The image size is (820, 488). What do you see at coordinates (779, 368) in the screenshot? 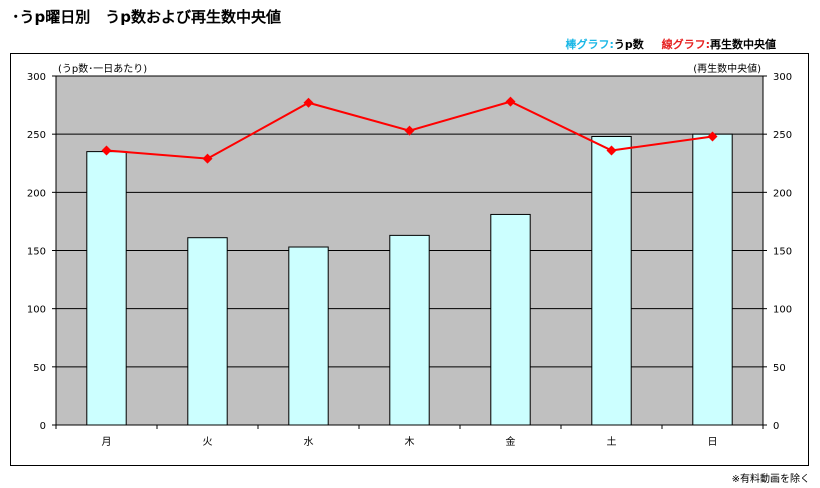
I see `y-tick-label-right: 50` at bounding box center [779, 368].